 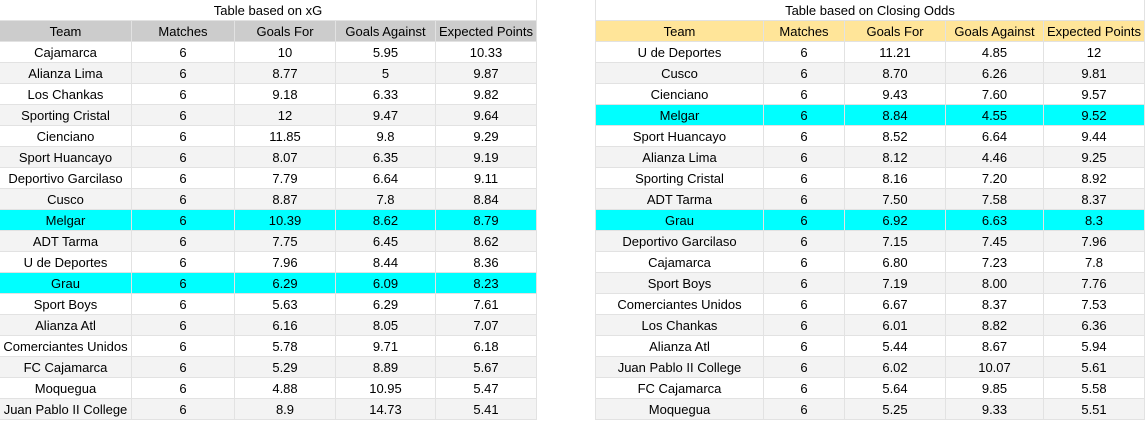 I want to click on value-cell: 8.84, so click(x=895, y=115).